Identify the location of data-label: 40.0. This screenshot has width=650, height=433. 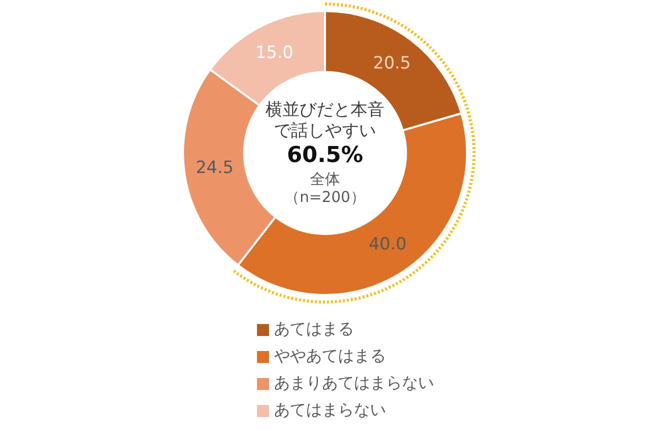
(387, 244).